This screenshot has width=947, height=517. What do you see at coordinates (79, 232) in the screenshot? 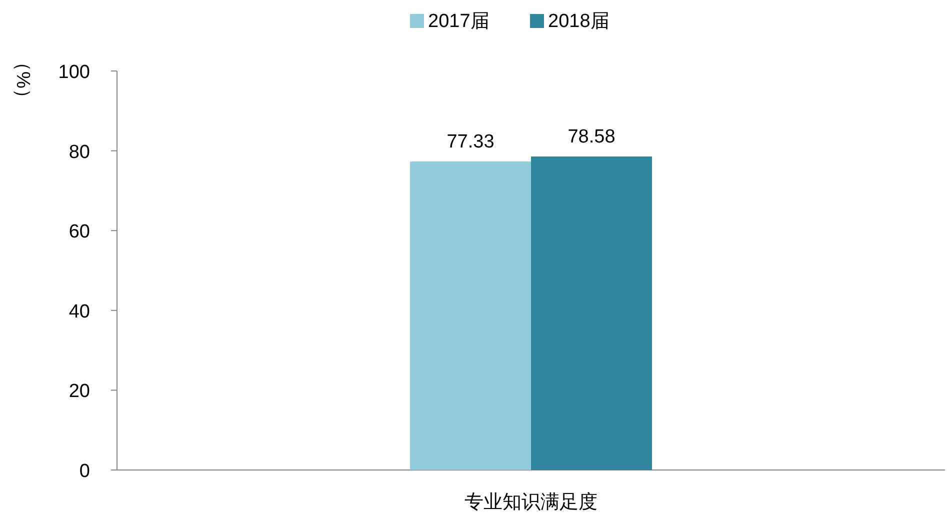
I see `y-tick-label: 60` at bounding box center [79, 232].